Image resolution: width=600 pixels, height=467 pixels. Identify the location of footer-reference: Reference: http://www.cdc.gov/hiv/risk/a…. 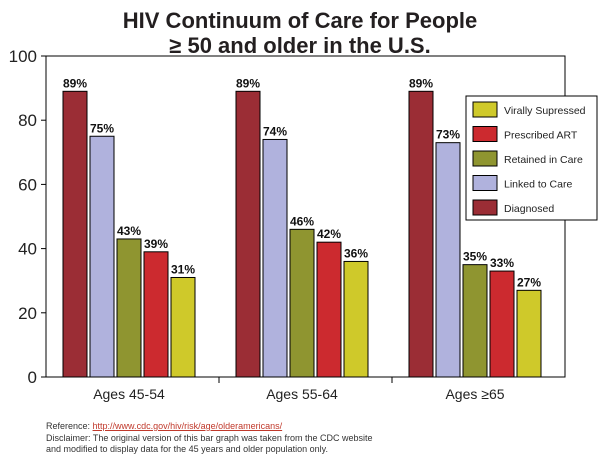
(164, 426).